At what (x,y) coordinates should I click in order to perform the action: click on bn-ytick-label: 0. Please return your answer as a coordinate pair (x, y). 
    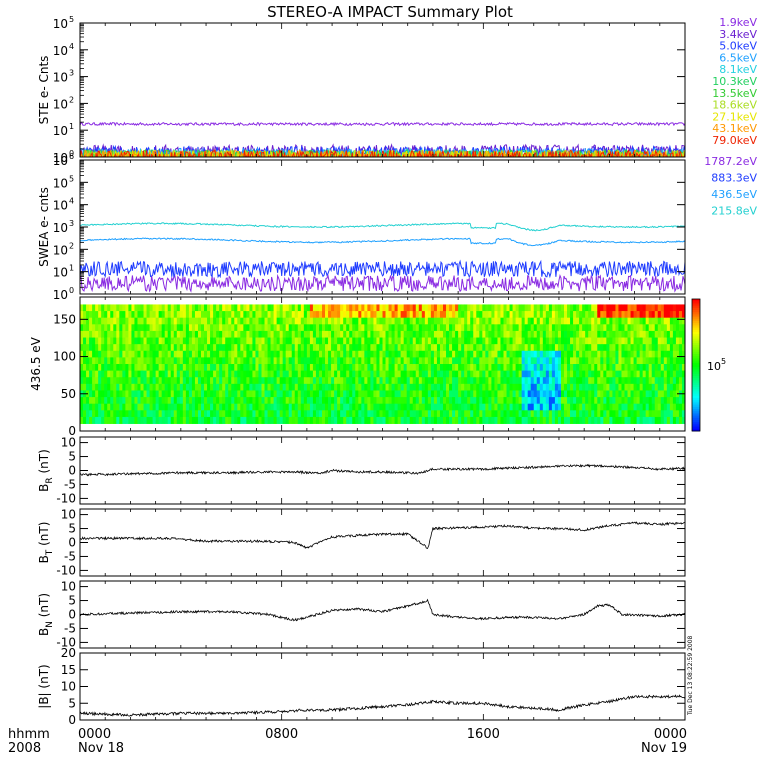
    Looking at the image, I should click on (72, 615).